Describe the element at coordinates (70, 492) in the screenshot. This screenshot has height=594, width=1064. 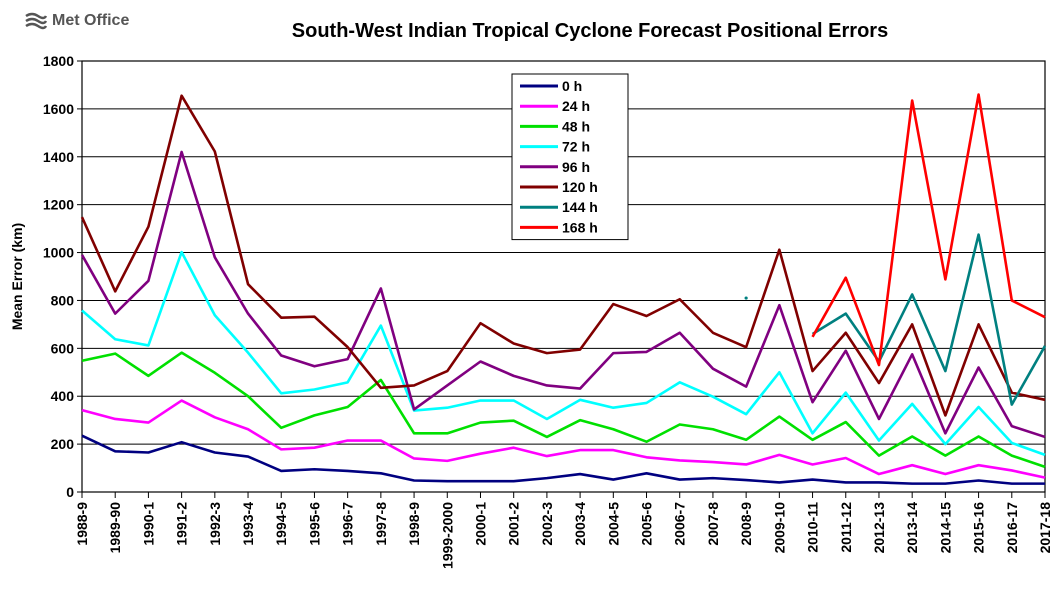
I see `y-tick-label: 0` at that location.